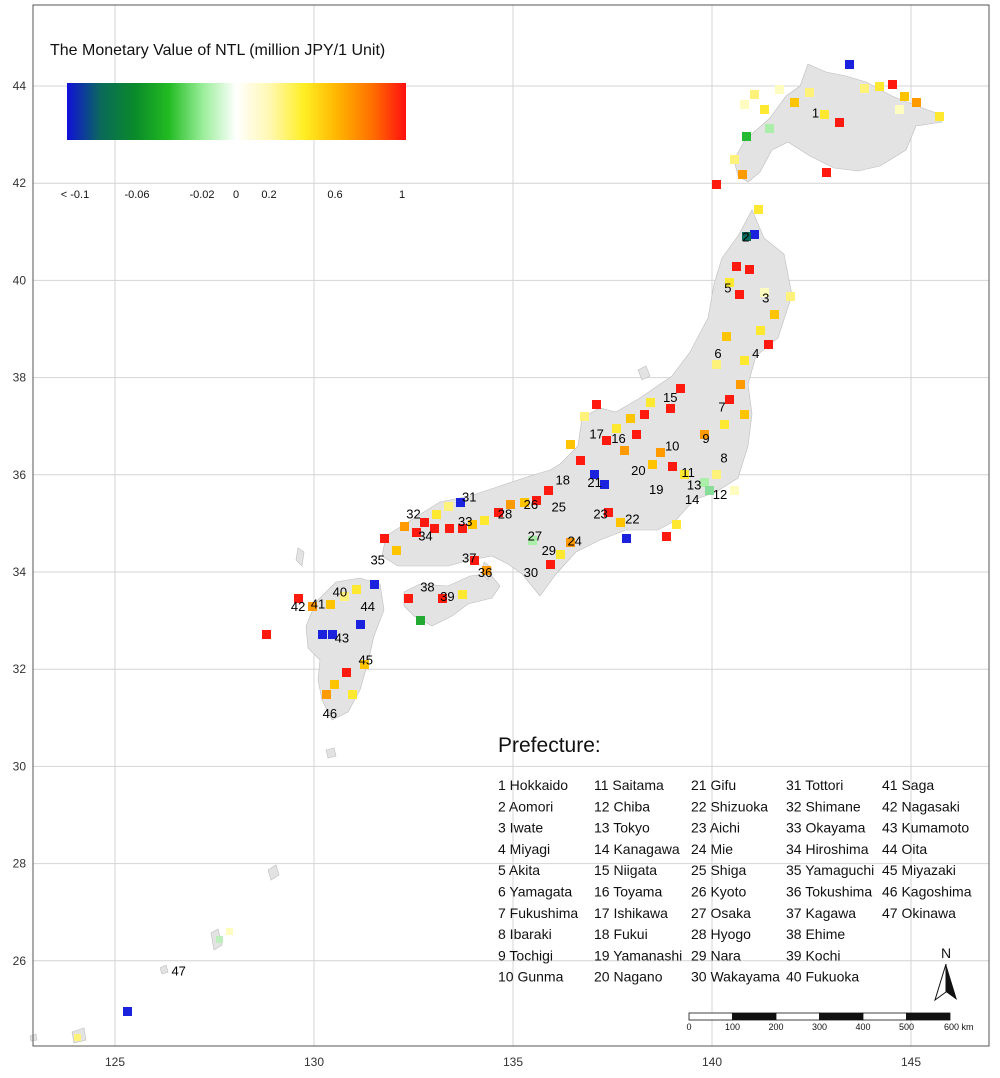 The height and width of the screenshot is (1078, 1000). I want to click on prefecture-number-label: 11, so click(688, 472).